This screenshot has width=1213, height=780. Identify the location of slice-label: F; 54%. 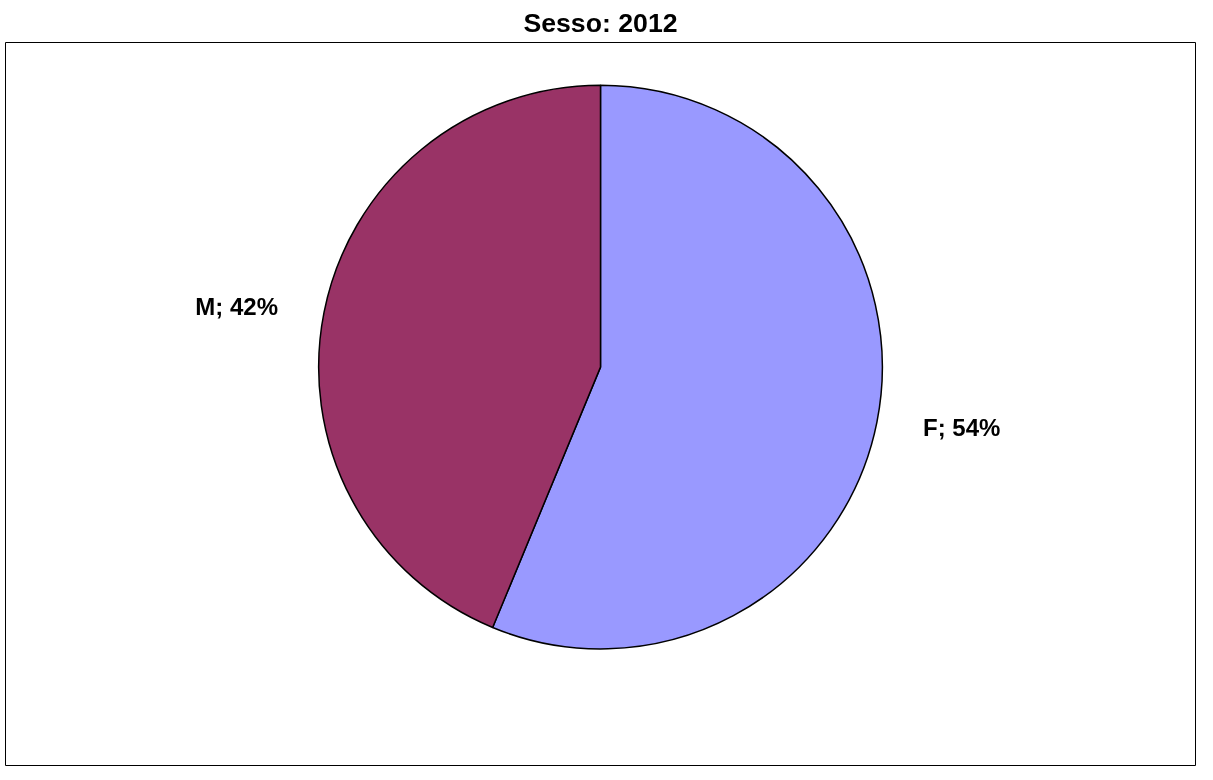
(962, 428).